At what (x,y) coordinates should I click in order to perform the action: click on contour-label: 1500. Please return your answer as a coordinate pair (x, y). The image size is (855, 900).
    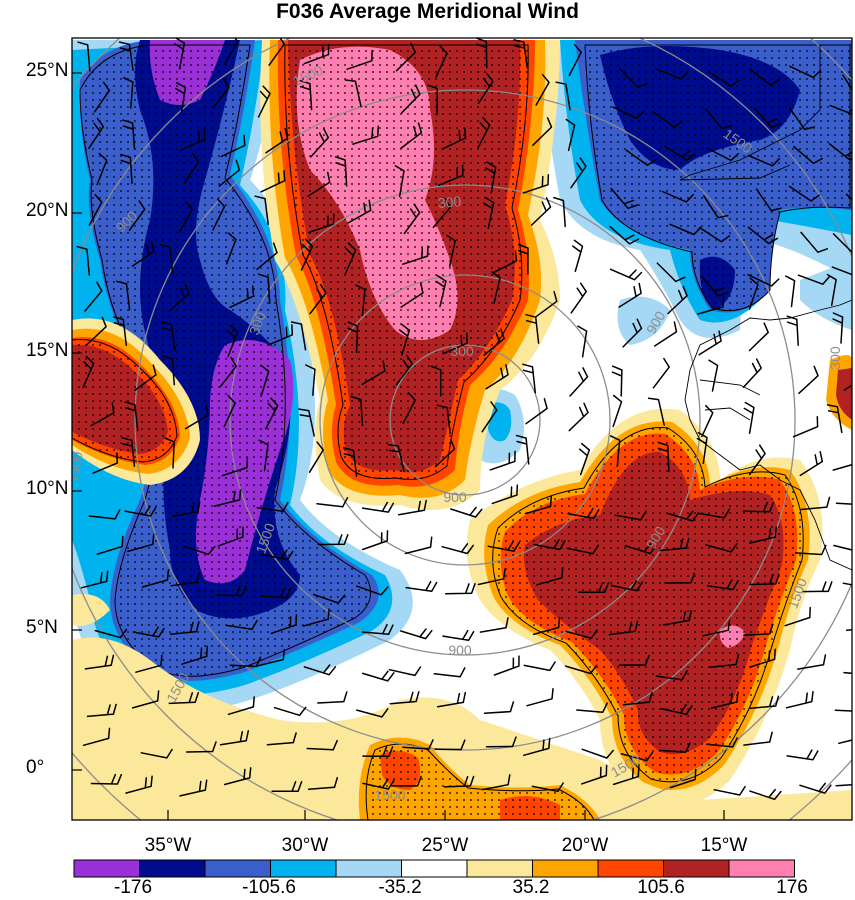
    Looking at the image, I should click on (389, 795).